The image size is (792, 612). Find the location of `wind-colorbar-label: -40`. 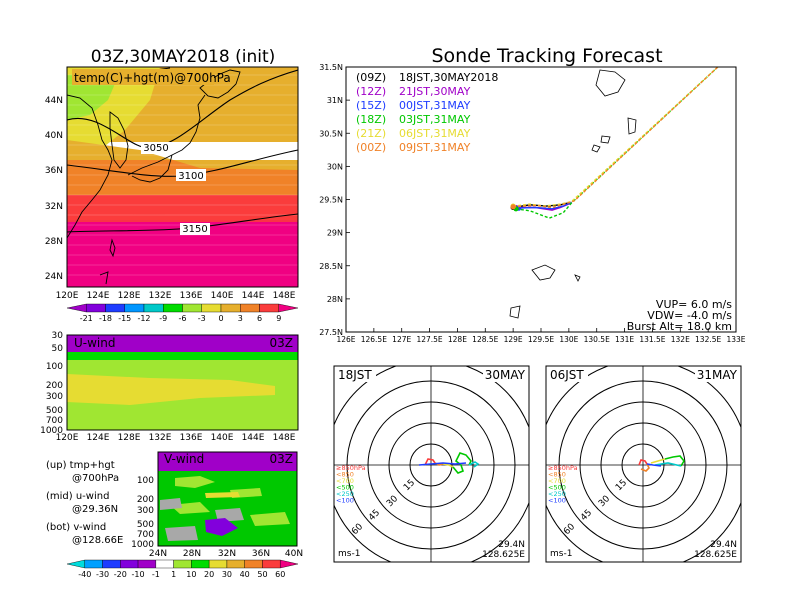

wind-colorbar-label: -40 is located at coordinates (84, 574).